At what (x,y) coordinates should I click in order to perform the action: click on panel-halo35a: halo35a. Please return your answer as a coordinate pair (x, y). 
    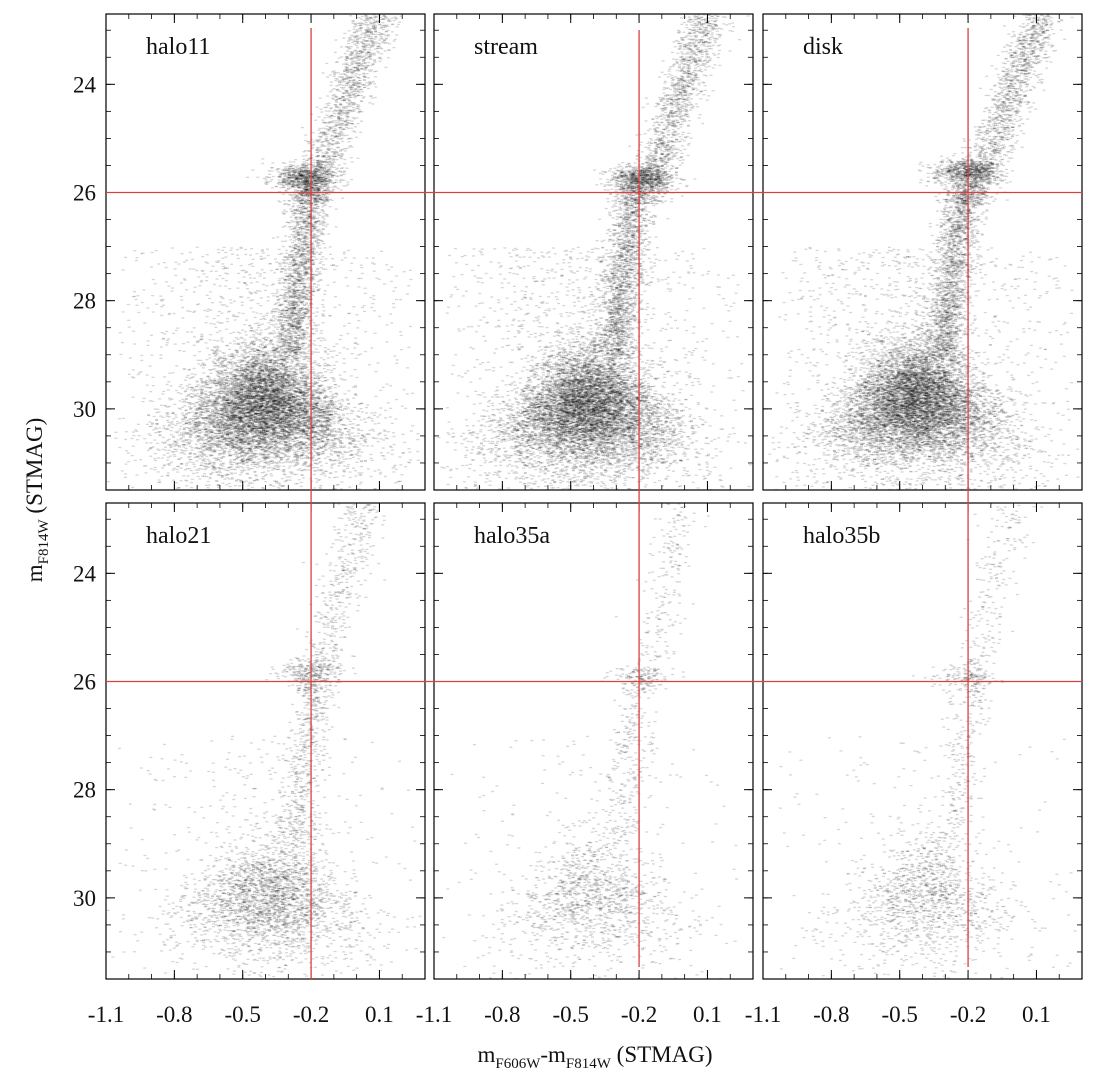
    Looking at the image, I should click on (593, 741).